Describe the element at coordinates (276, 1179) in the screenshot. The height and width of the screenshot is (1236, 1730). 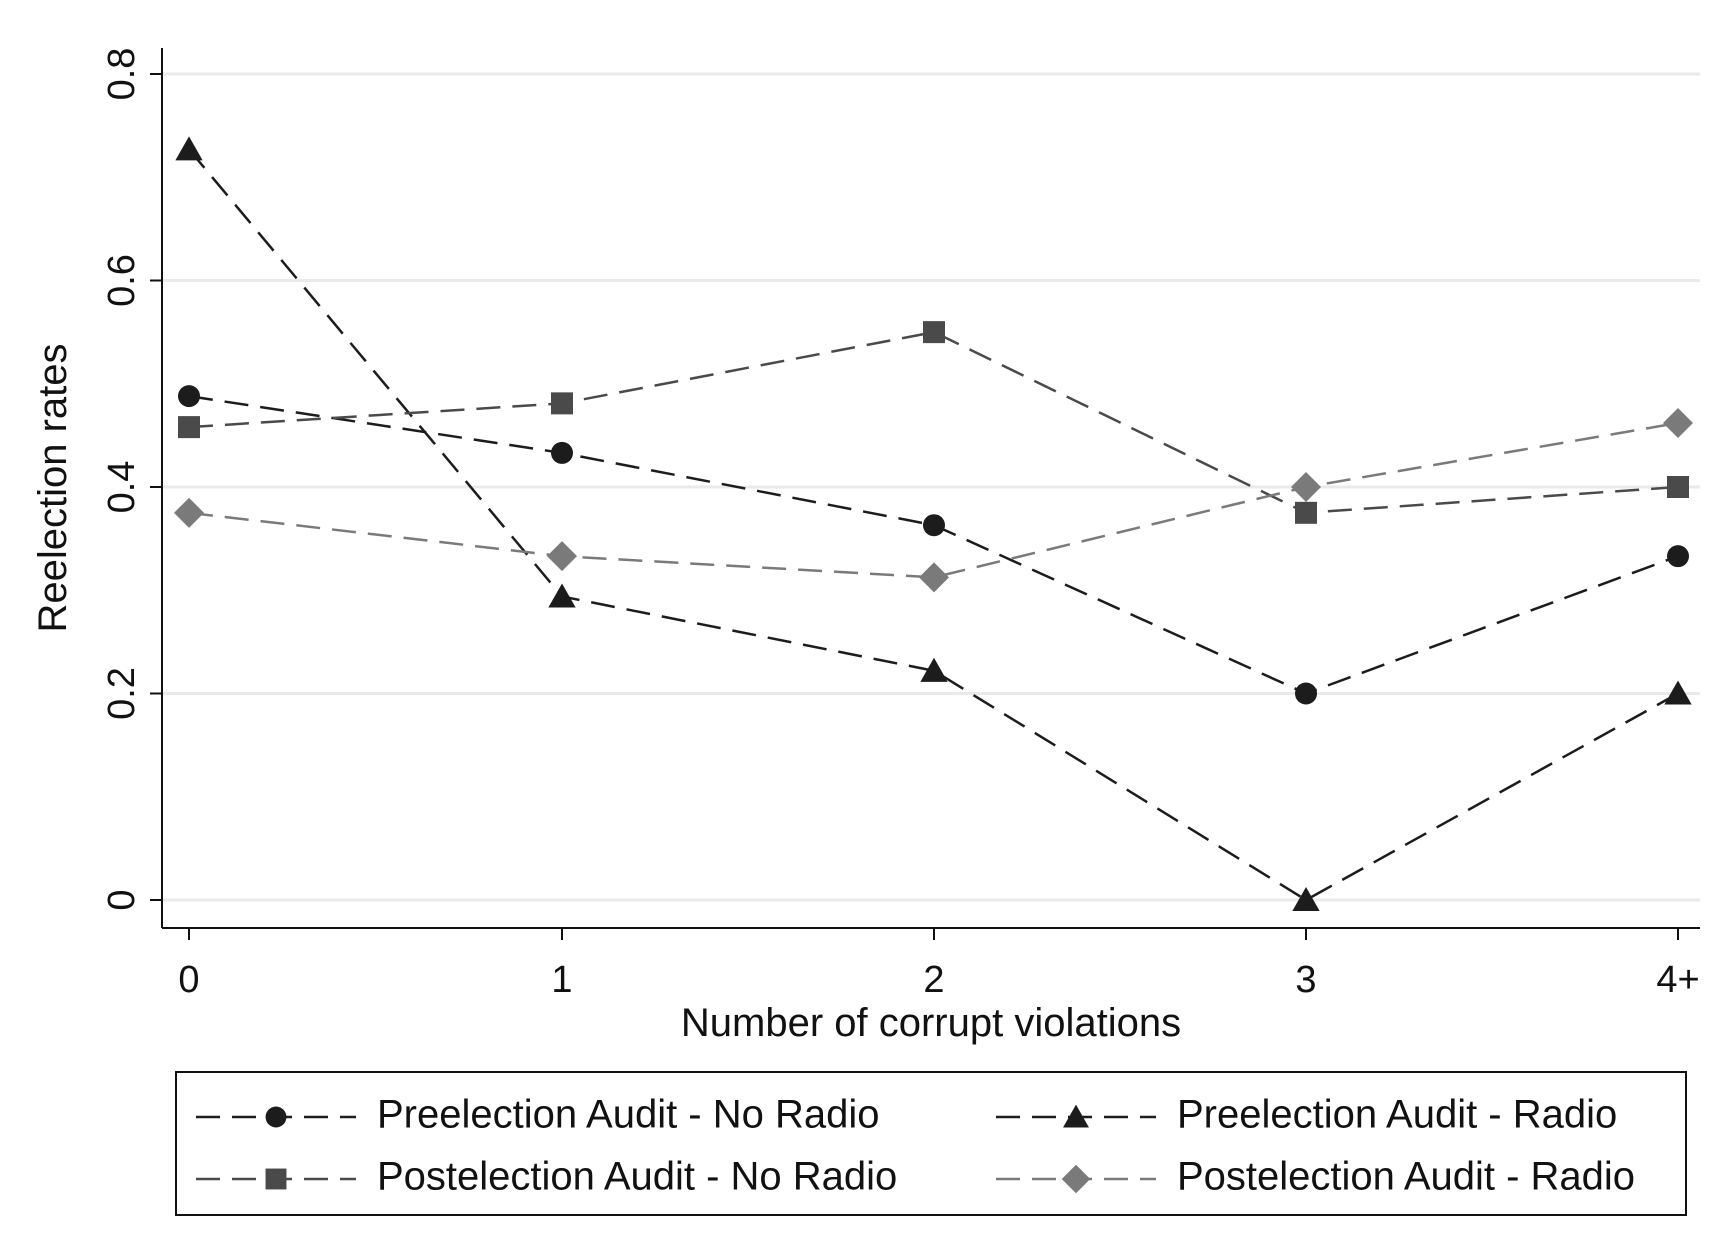
I see `legend-marker-square` at that location.